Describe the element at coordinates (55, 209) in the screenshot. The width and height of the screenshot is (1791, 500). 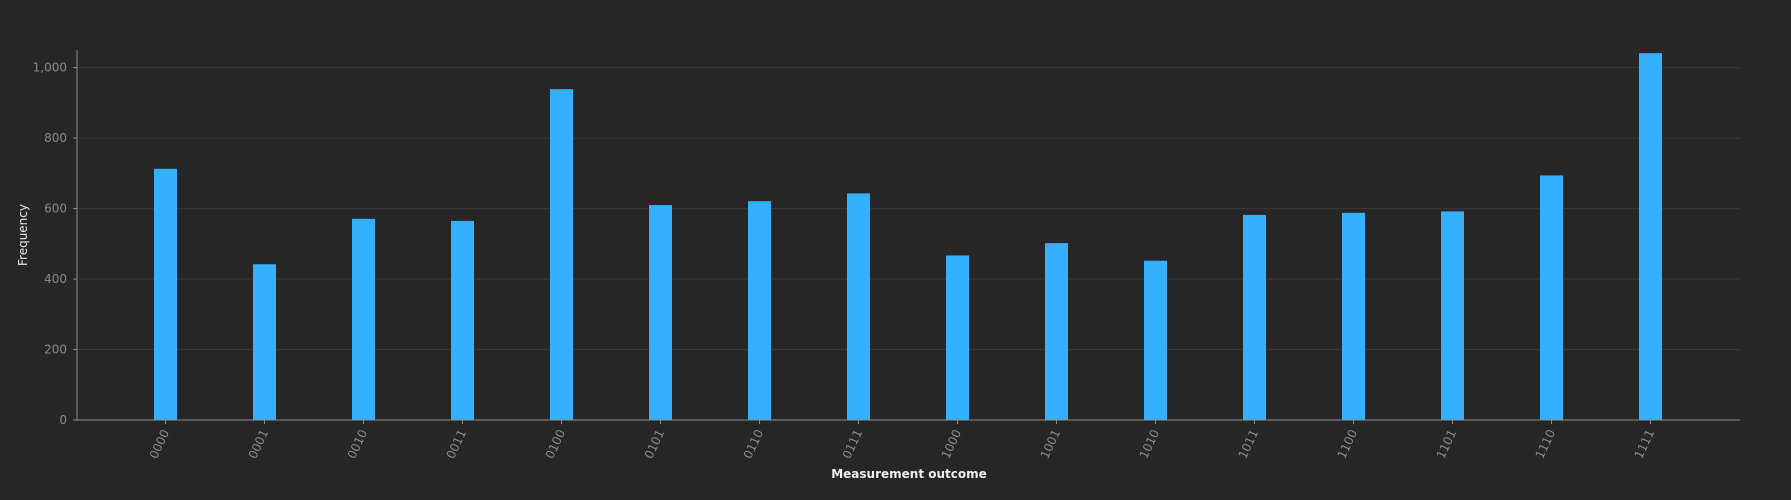
I see `y-tick-label: 600` at that location.